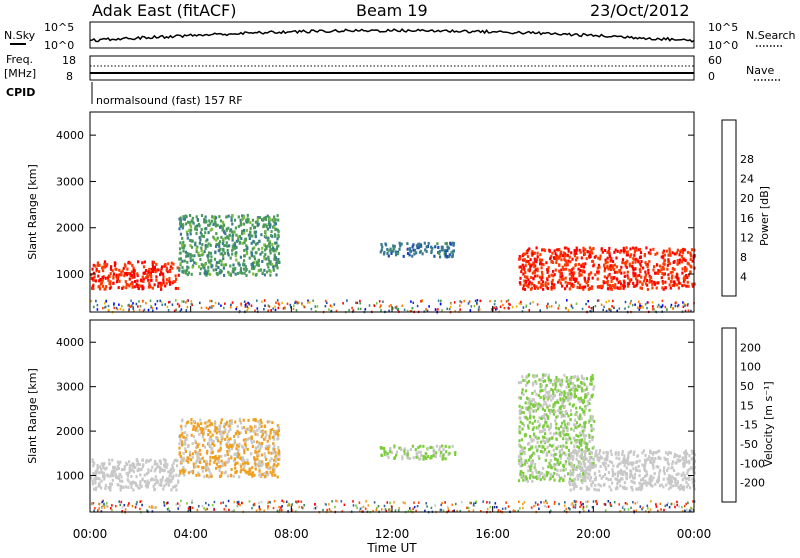  Describe the element at coordinates (19, 59) in the screenshot. I see `freq-label-line1: Freq.` at that location.